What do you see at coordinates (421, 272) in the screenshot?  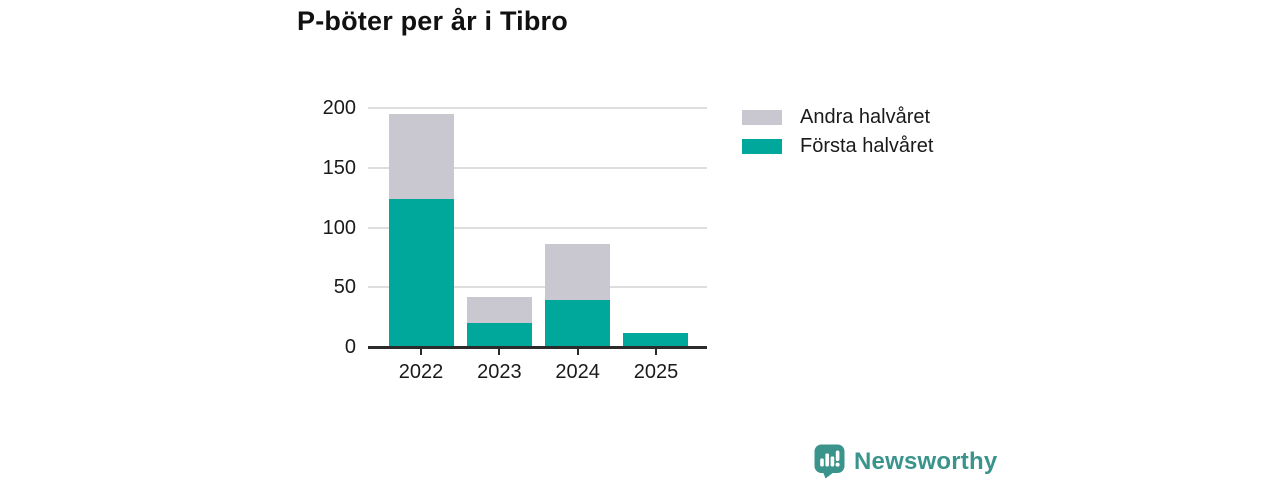 I see `bar-segment-första-2022` at bounding box center [421, 272].